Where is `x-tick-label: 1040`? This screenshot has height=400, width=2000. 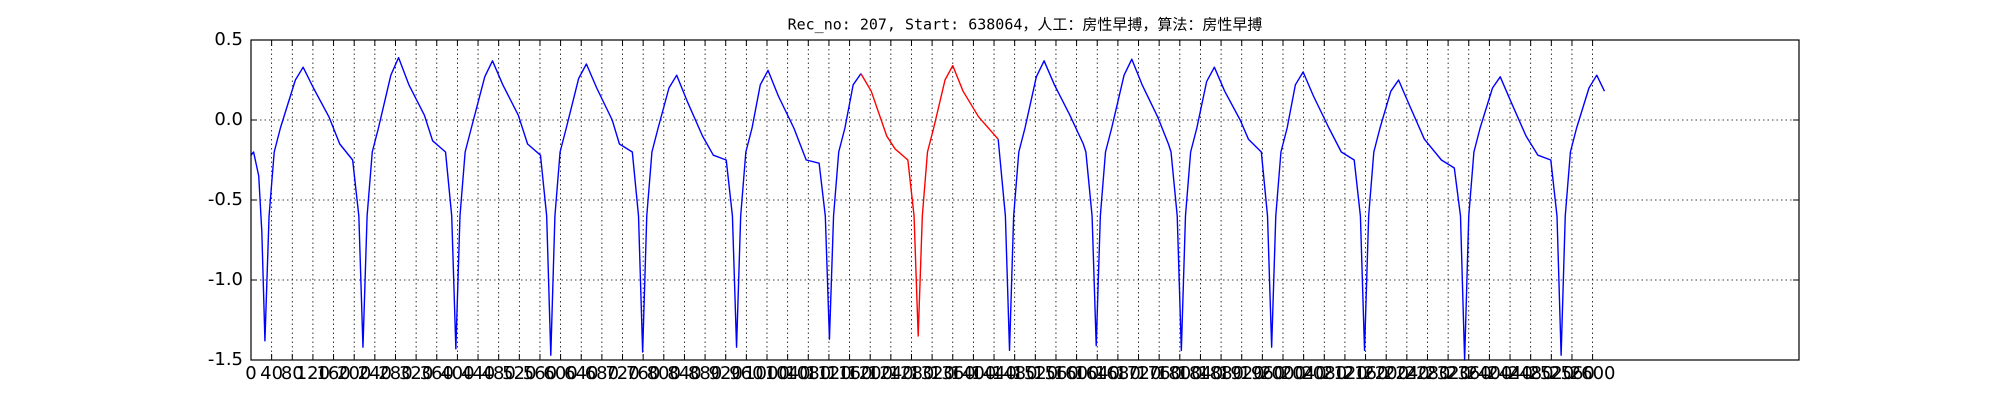 x-tick-label: 1040 is located at coordinates (788, 373).